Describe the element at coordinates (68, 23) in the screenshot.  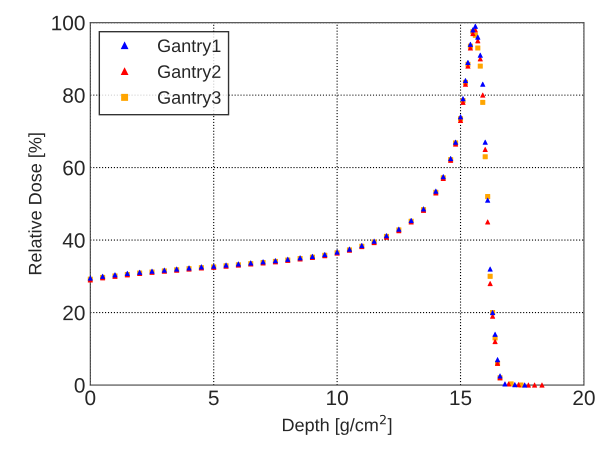
I see `y-tick-label: 100` at that location.